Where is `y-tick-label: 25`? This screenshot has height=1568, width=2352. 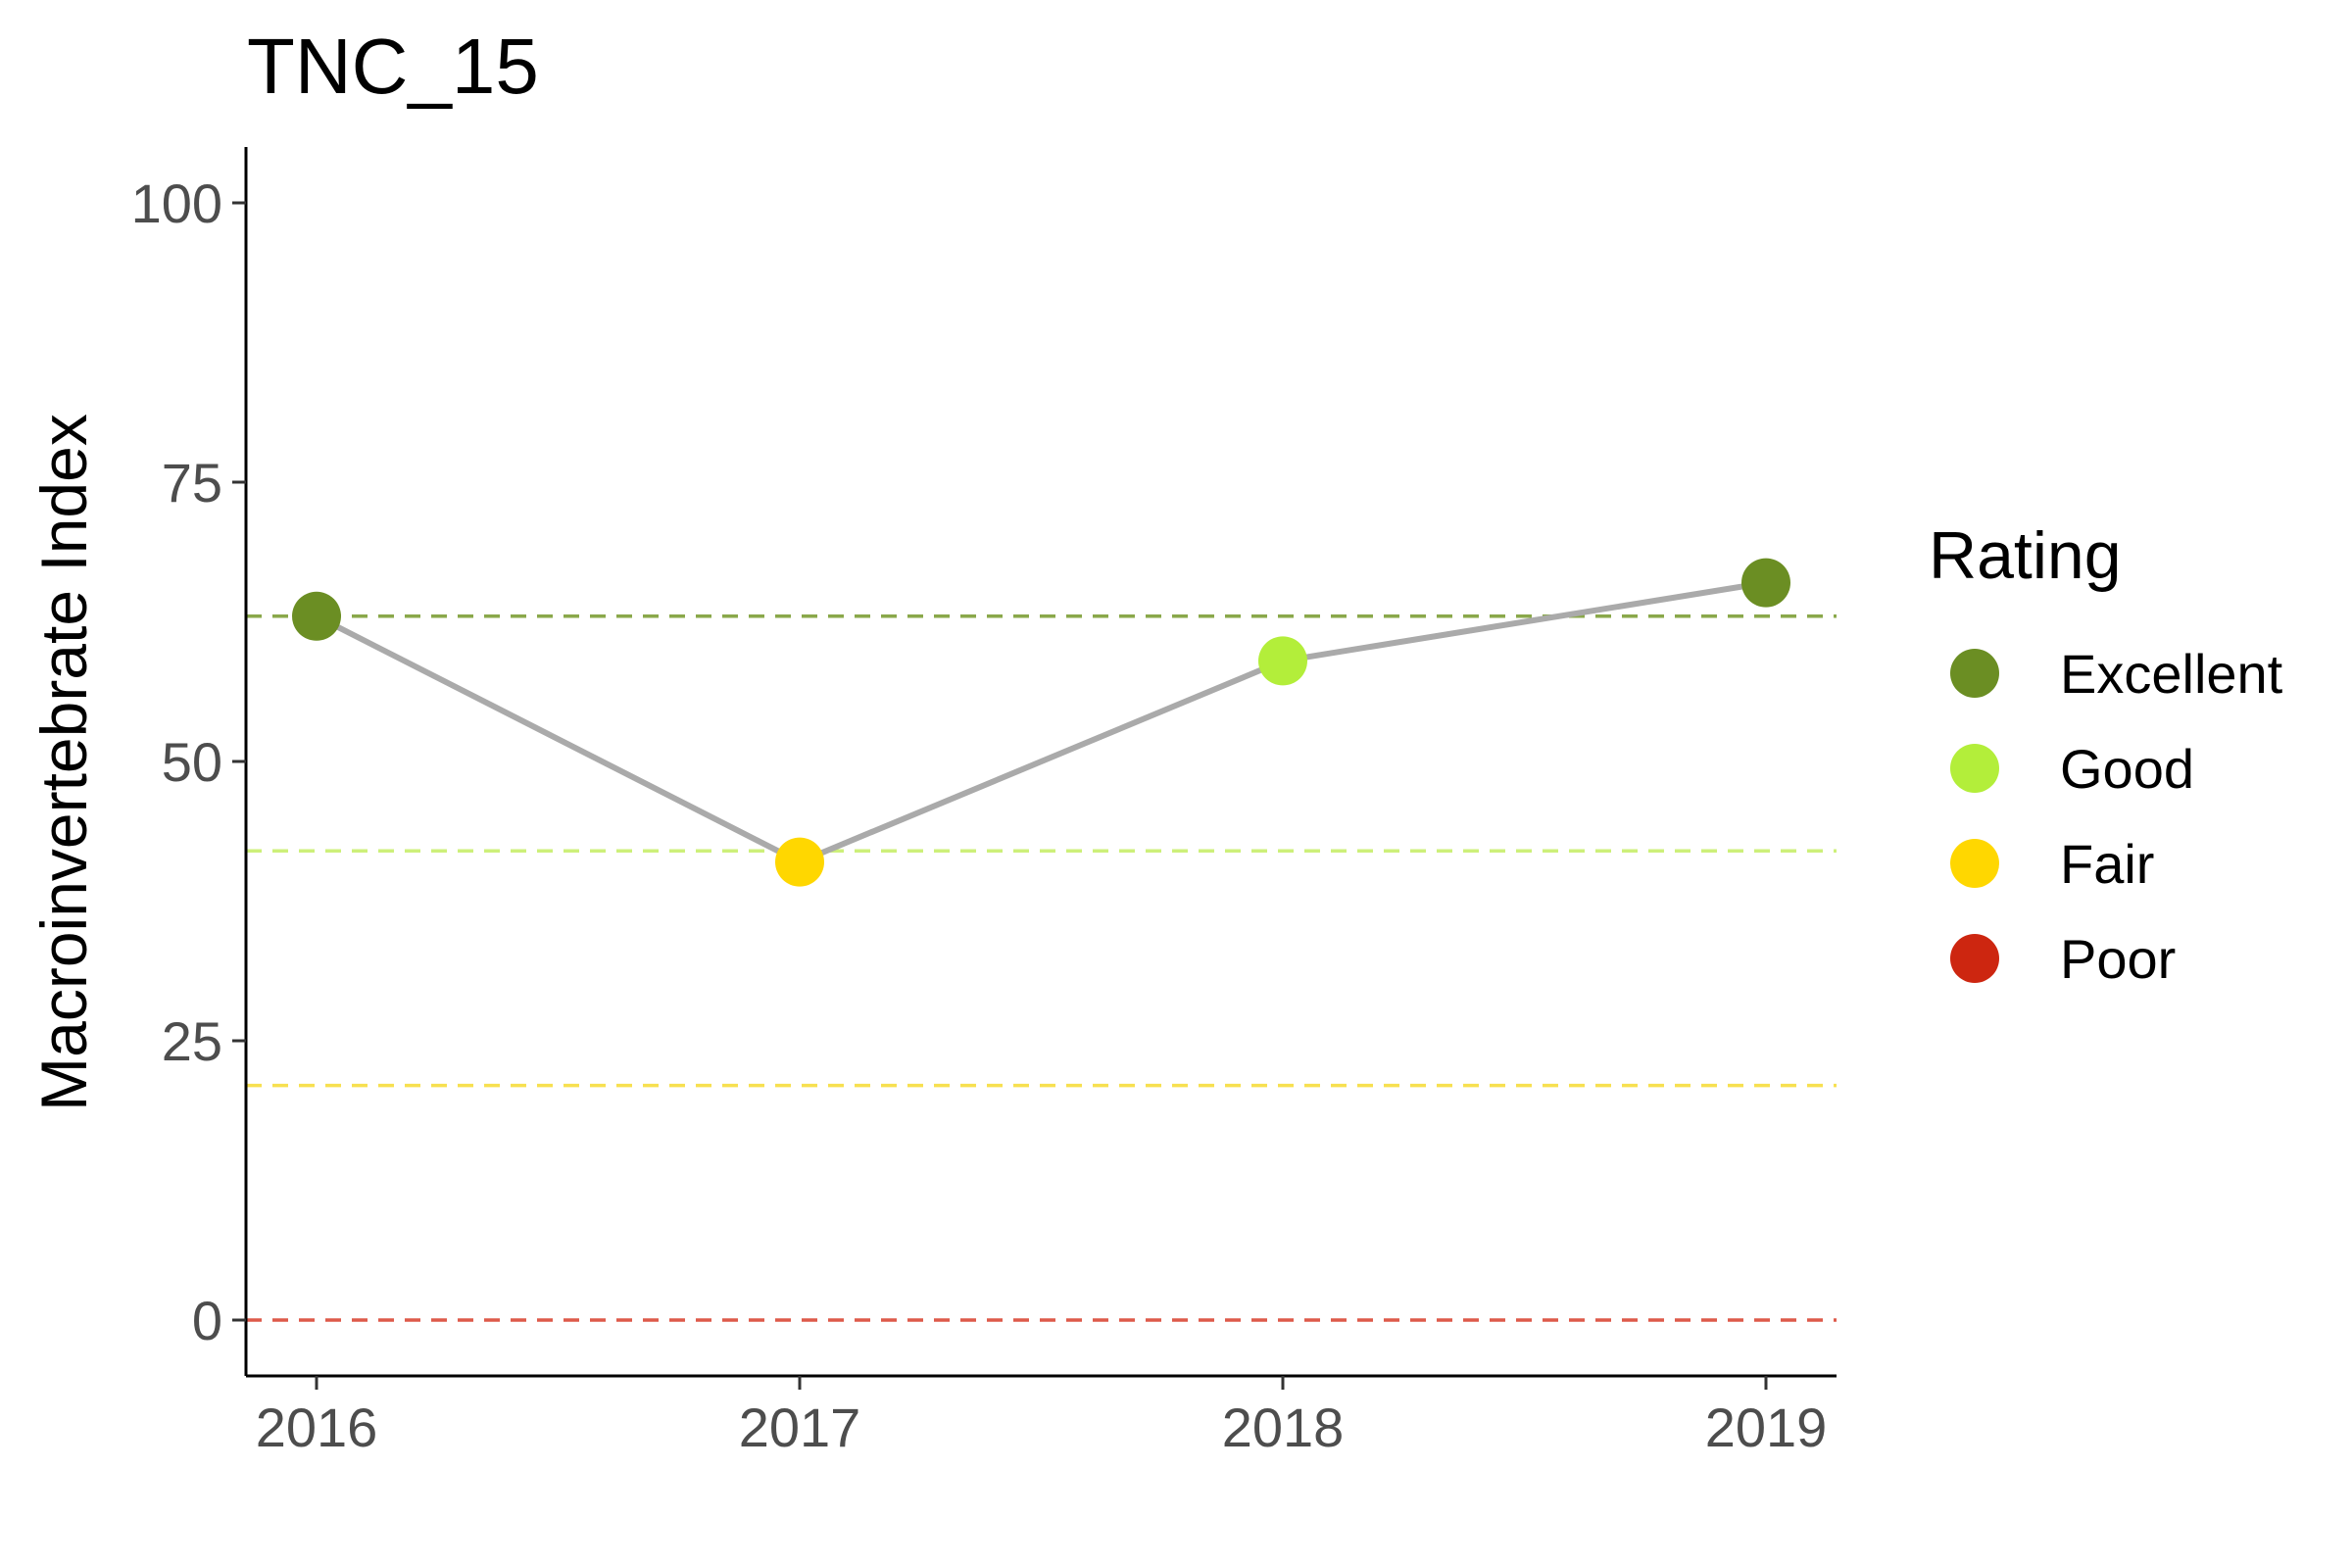 y-tick-label: 25 is located at coordinates (192, 1041).